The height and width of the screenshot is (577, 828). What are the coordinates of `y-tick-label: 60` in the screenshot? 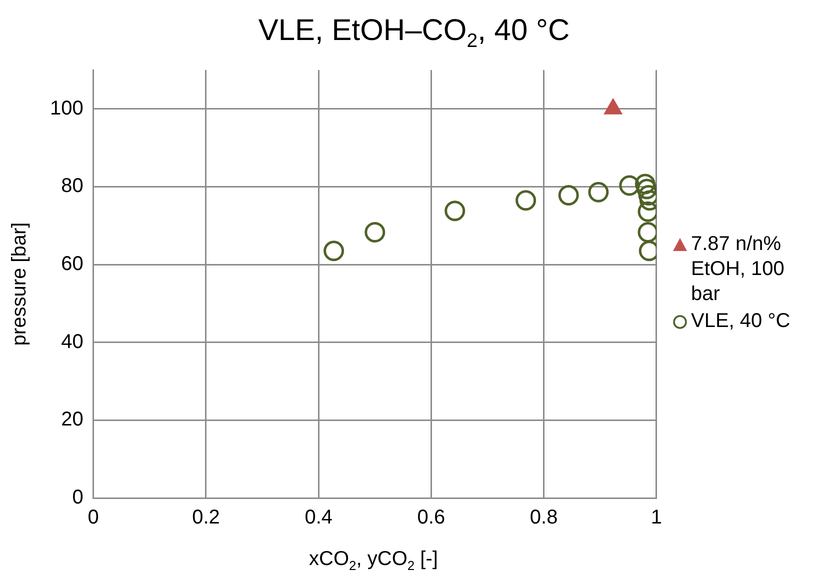 It's located at (72, 264).